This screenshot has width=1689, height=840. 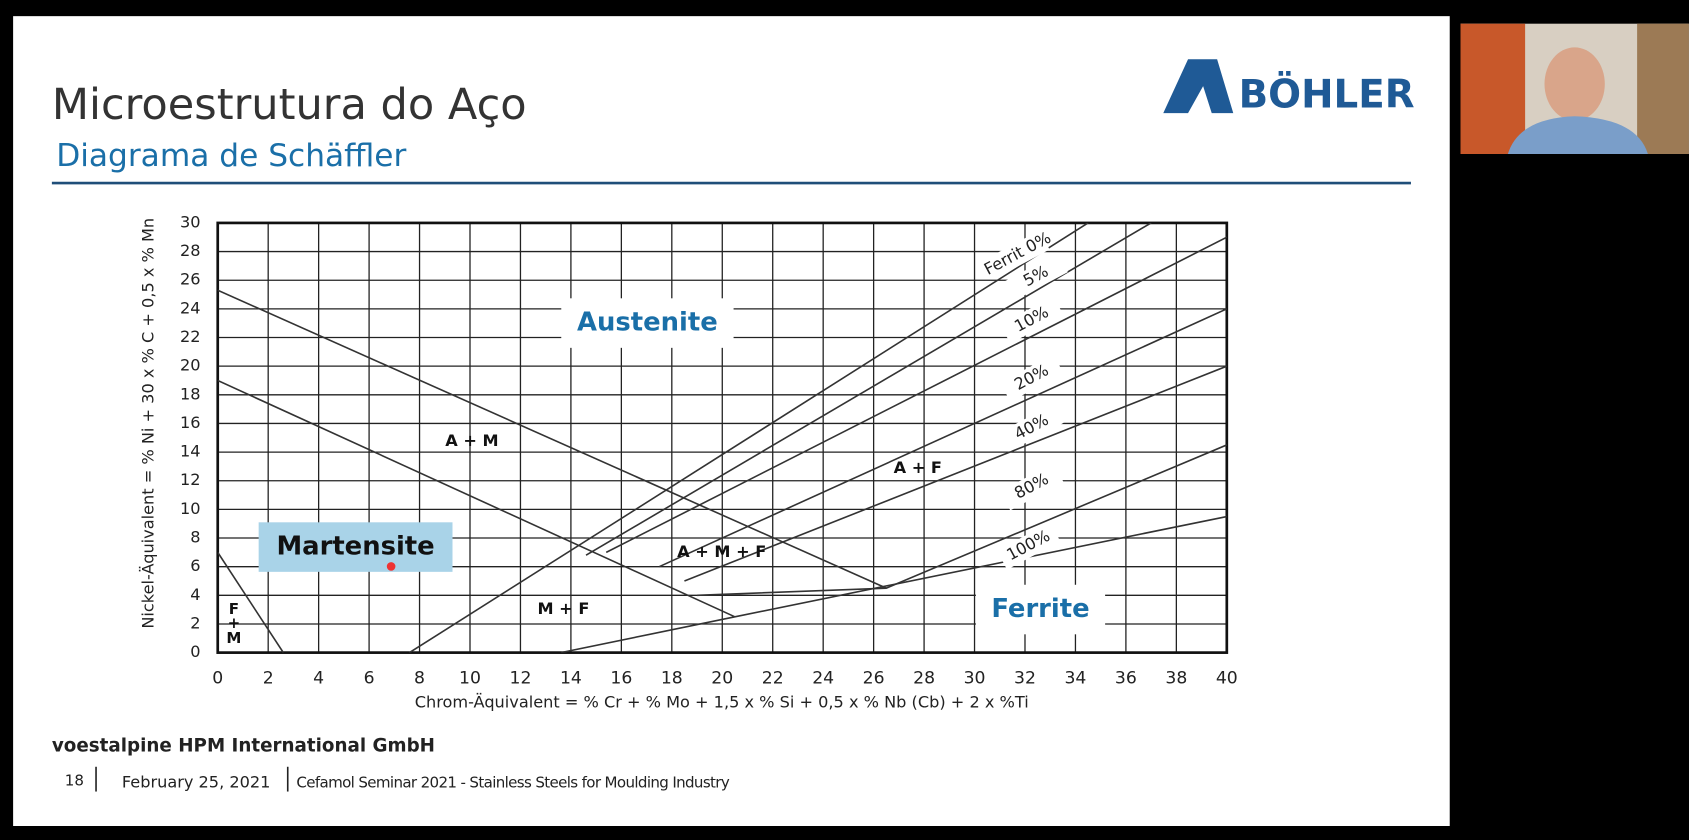 I want to click on pointer, so click(x=391, y=566).